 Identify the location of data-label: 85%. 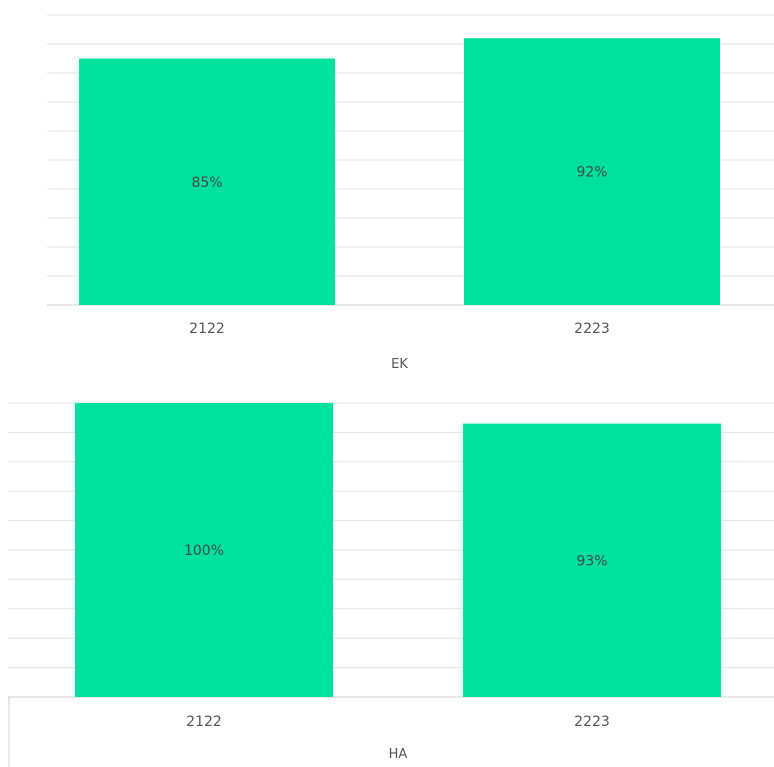
(206, 183).